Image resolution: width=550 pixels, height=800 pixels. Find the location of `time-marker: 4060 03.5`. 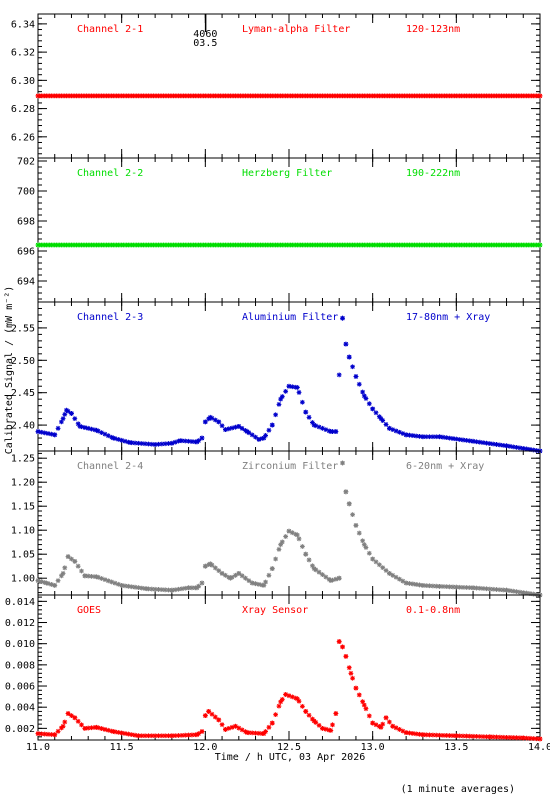

time-marker: 4060 03.5 is located at coordinates (205, 31).